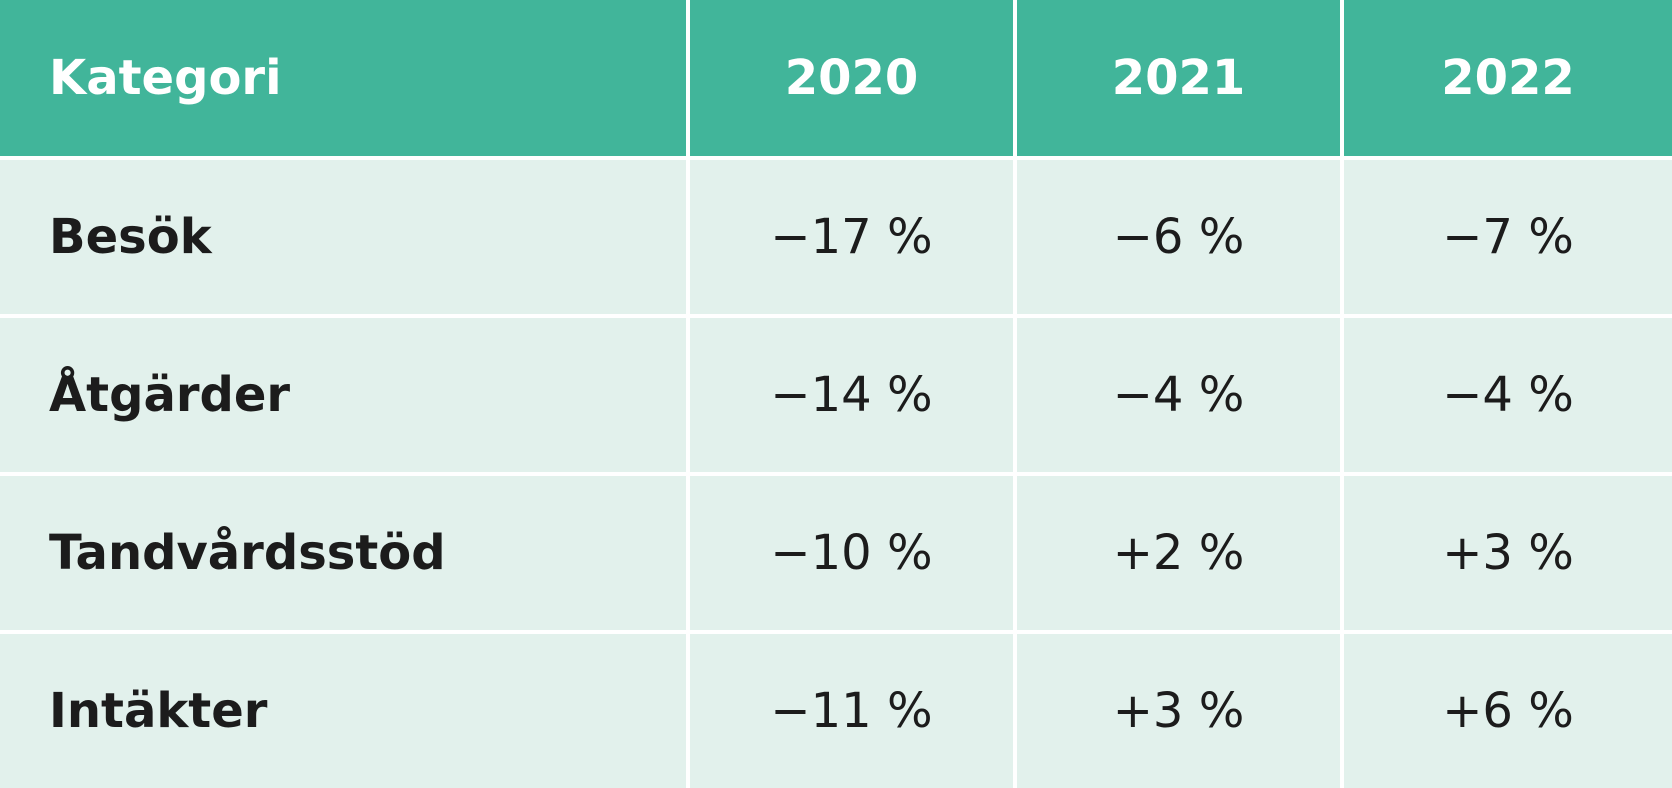 The height and width of the screenshot is (788, 1672). I want to click on value-cell: +2 %, so click(1178, 553).